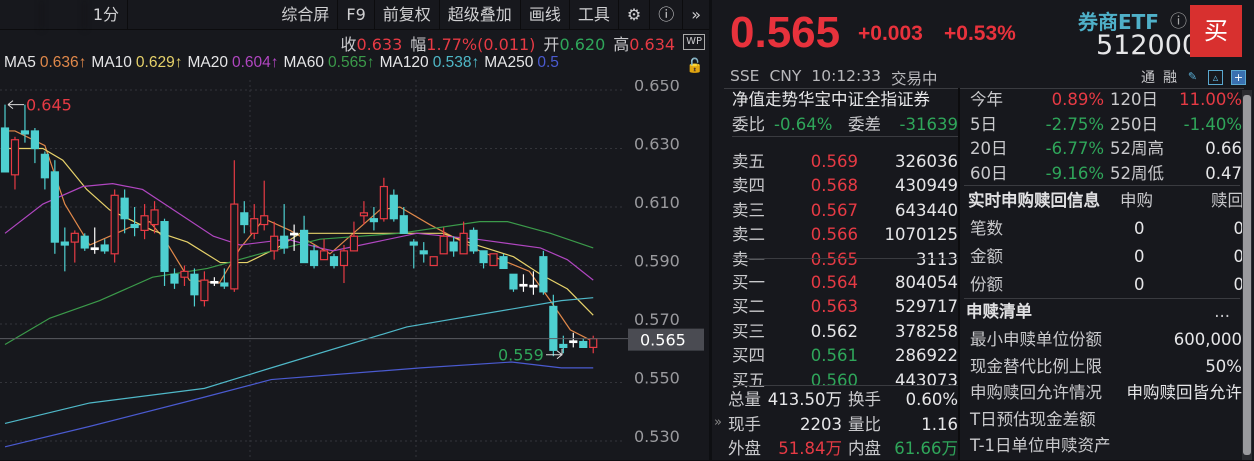 The width and height of the screenshot is (1254, 461). What do you see at coordinates (232, 63) in the screenshot?
I see `ma-legend-item: MA20 0.604↑` at bounding box center [232, 63].